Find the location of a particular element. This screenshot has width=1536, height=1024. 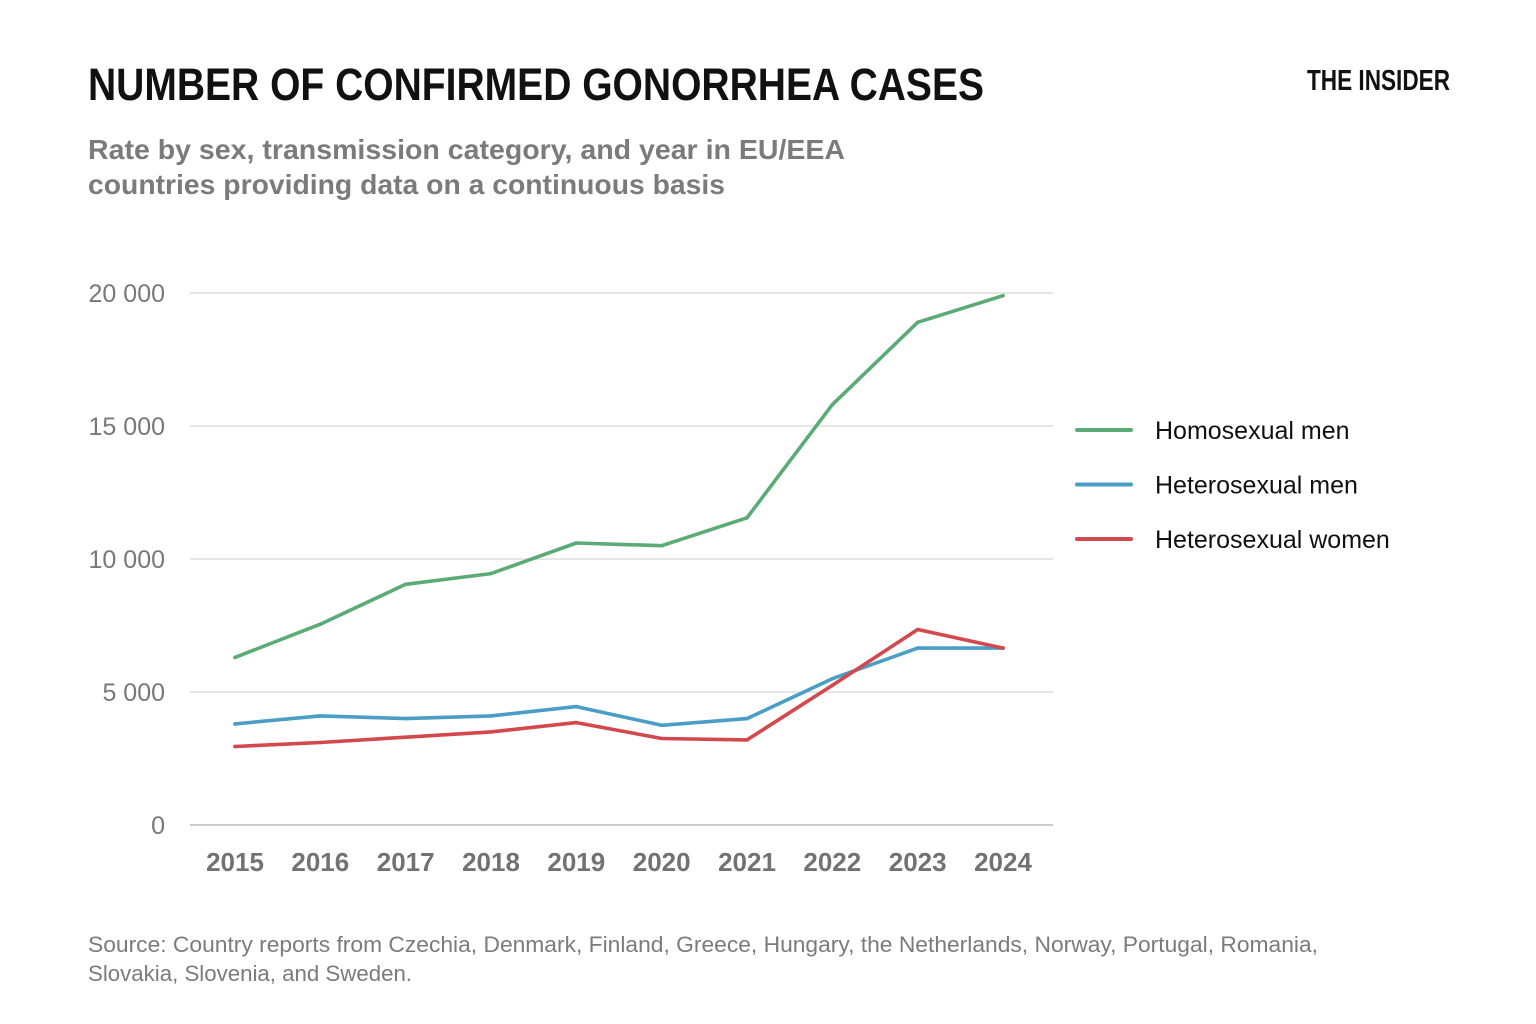

source-note-line: Slovakia, Slovenia, and Sweden. is located at coordinates (250, 973).